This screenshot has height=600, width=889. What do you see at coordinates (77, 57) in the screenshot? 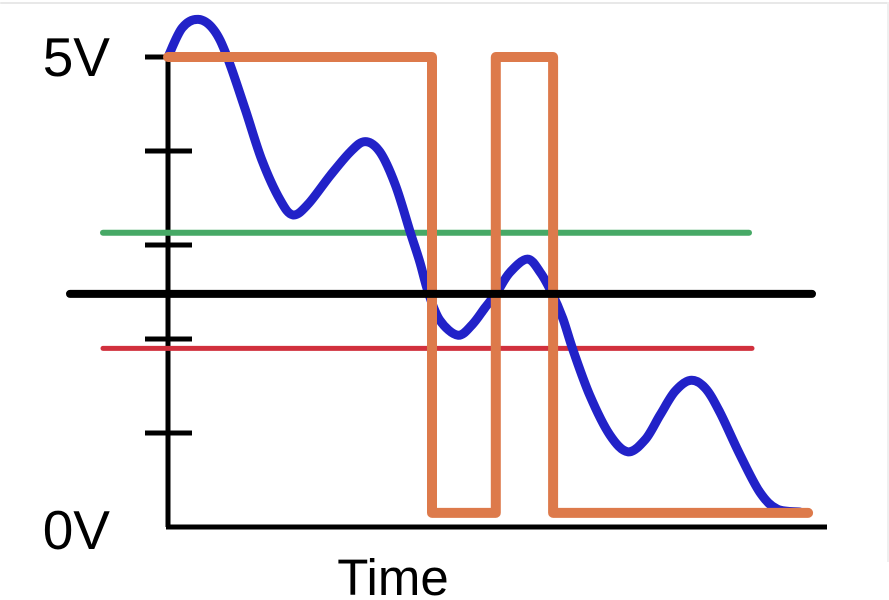
I see `y-axis-label-5v: 5V` at bounding box center [77, 57].